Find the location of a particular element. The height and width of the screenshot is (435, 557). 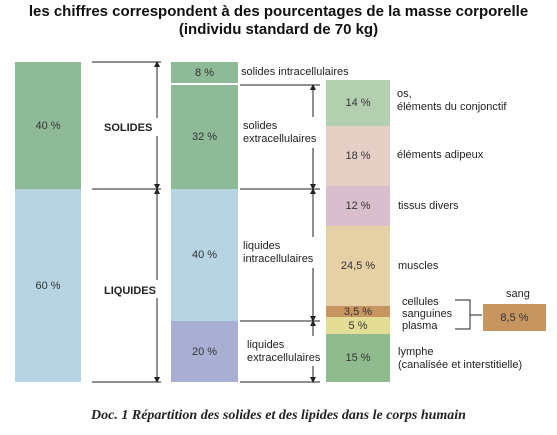

liquides-extra-block: 20 % is located at coordinates (204, 351).